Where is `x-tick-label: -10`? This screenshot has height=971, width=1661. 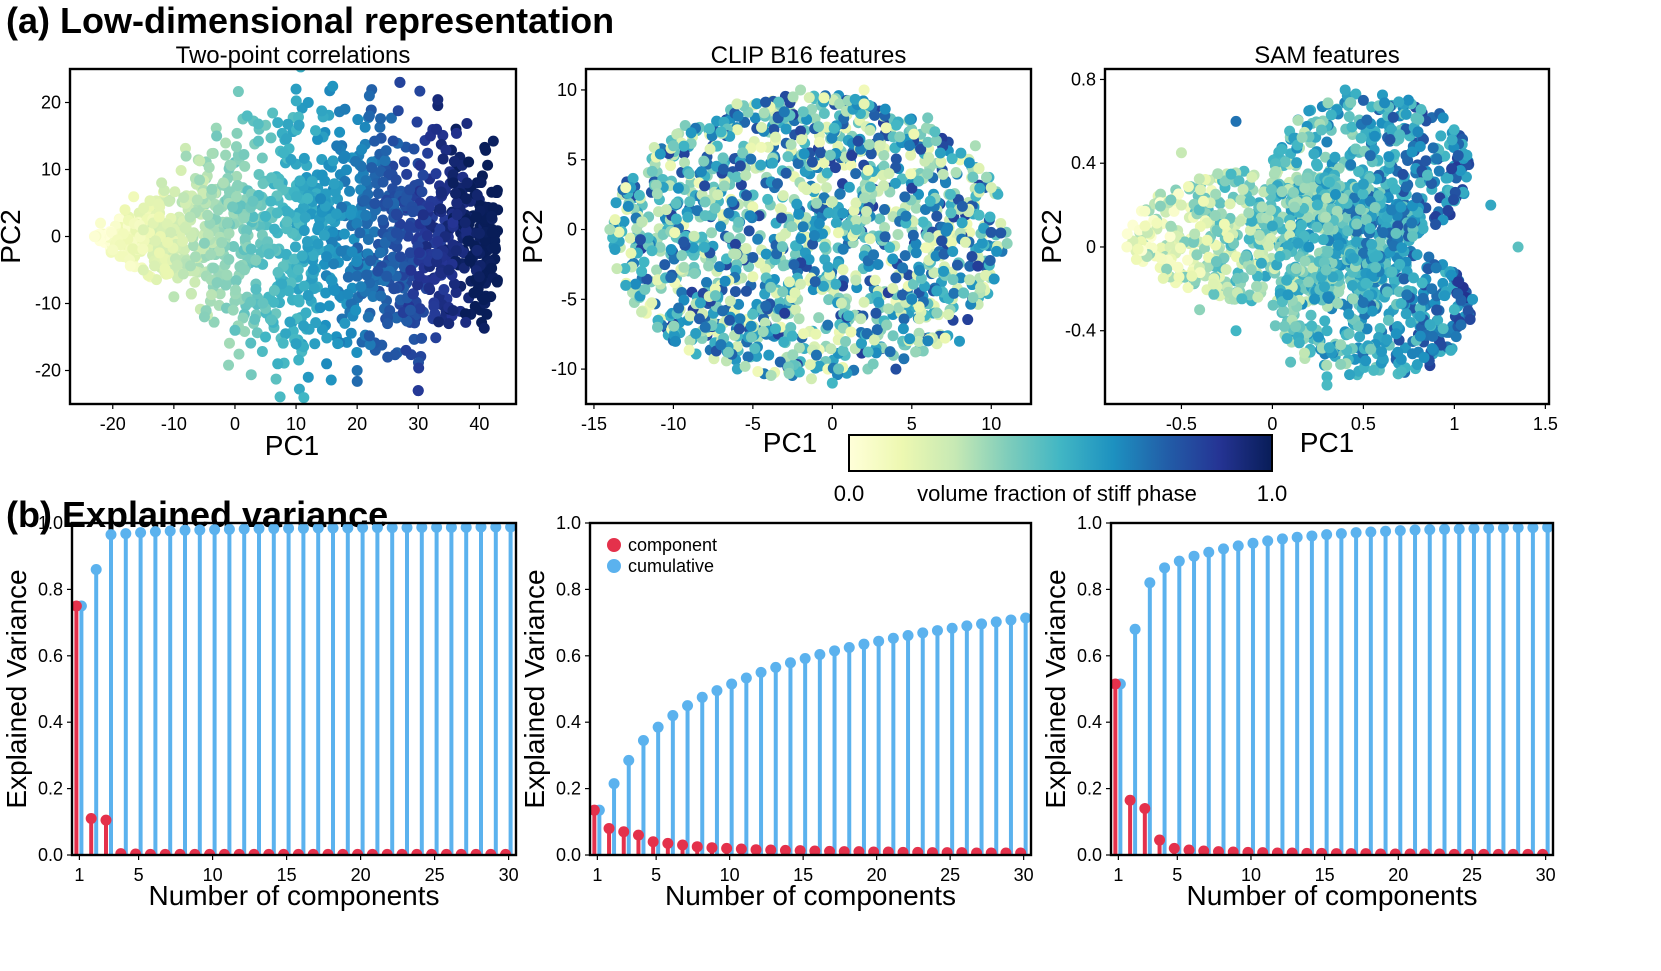
x-tick-label: -10 is located at coordinates (673, 424).